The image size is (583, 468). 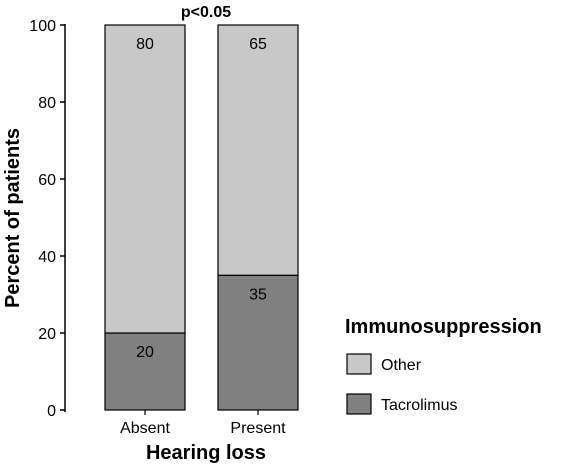 What do you see at coordinates (47, 219) in the screenshot?
I see `y-ticks: 0 20 40 60 80 100` at bounding box center [47, 219].